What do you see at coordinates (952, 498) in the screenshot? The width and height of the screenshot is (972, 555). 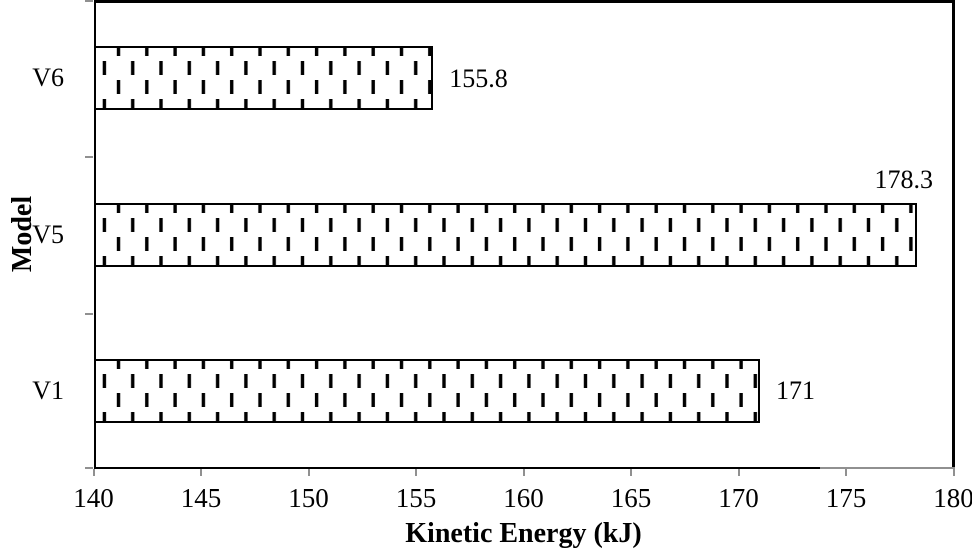 I see `x-tick-label: 180` at bounding box center [952, 498].